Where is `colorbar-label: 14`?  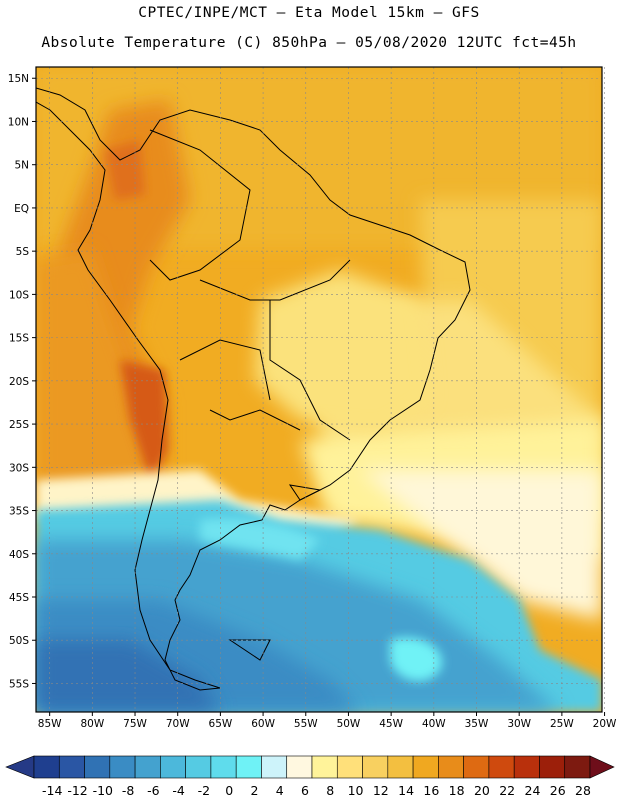
colorbar-label: 14 is located at coordinates (406, 790).